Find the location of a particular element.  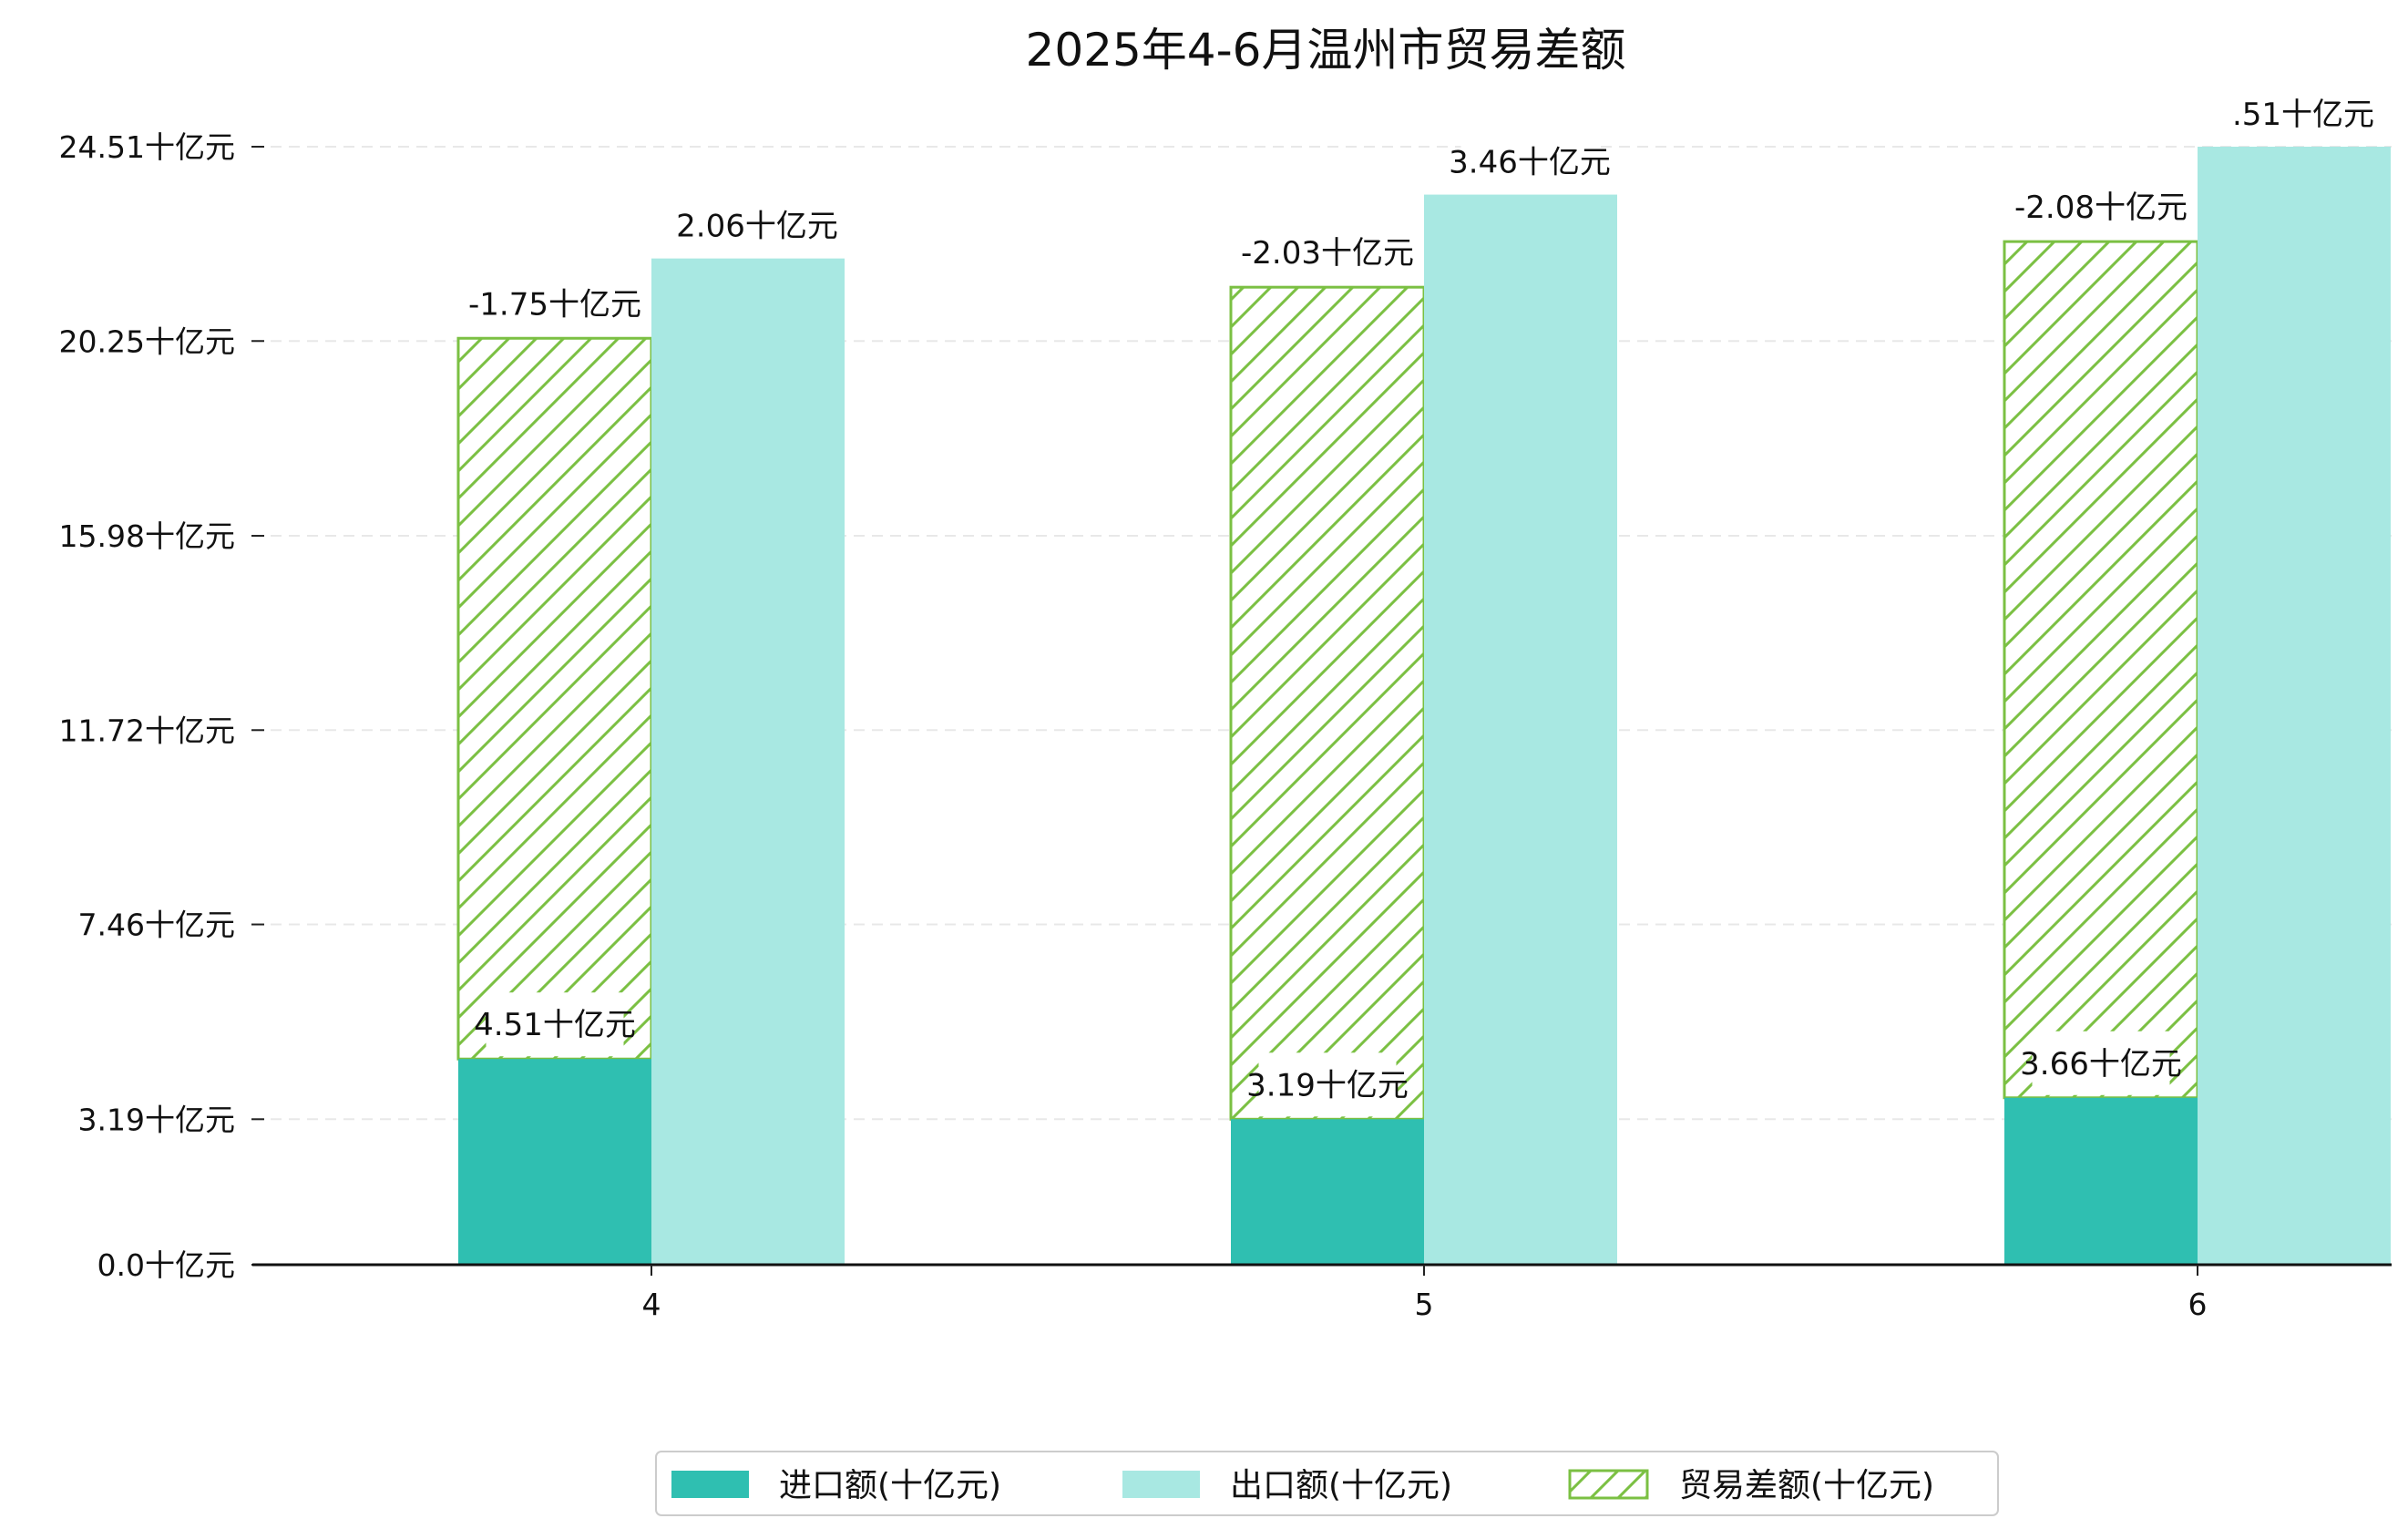

x-tick-label: 6 is located at coordinates (2198, 1305).